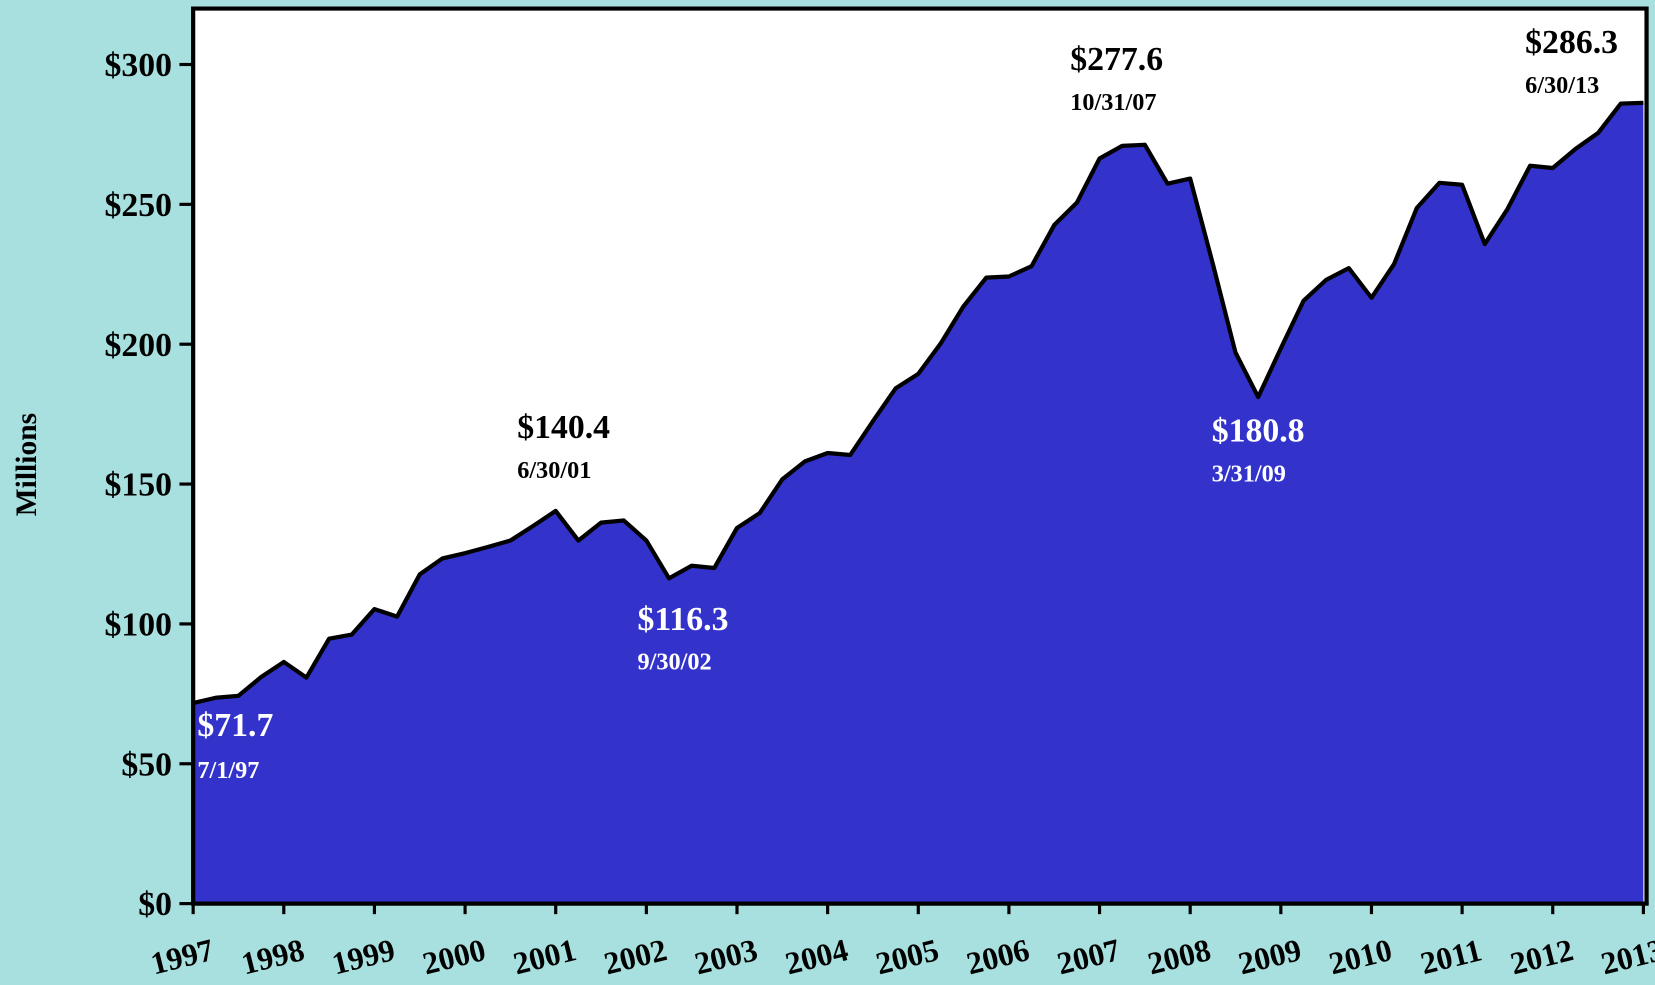 This screenshot has width=1655, height=985. I want to click on annotation-value: $140.4, so click(563, 427).